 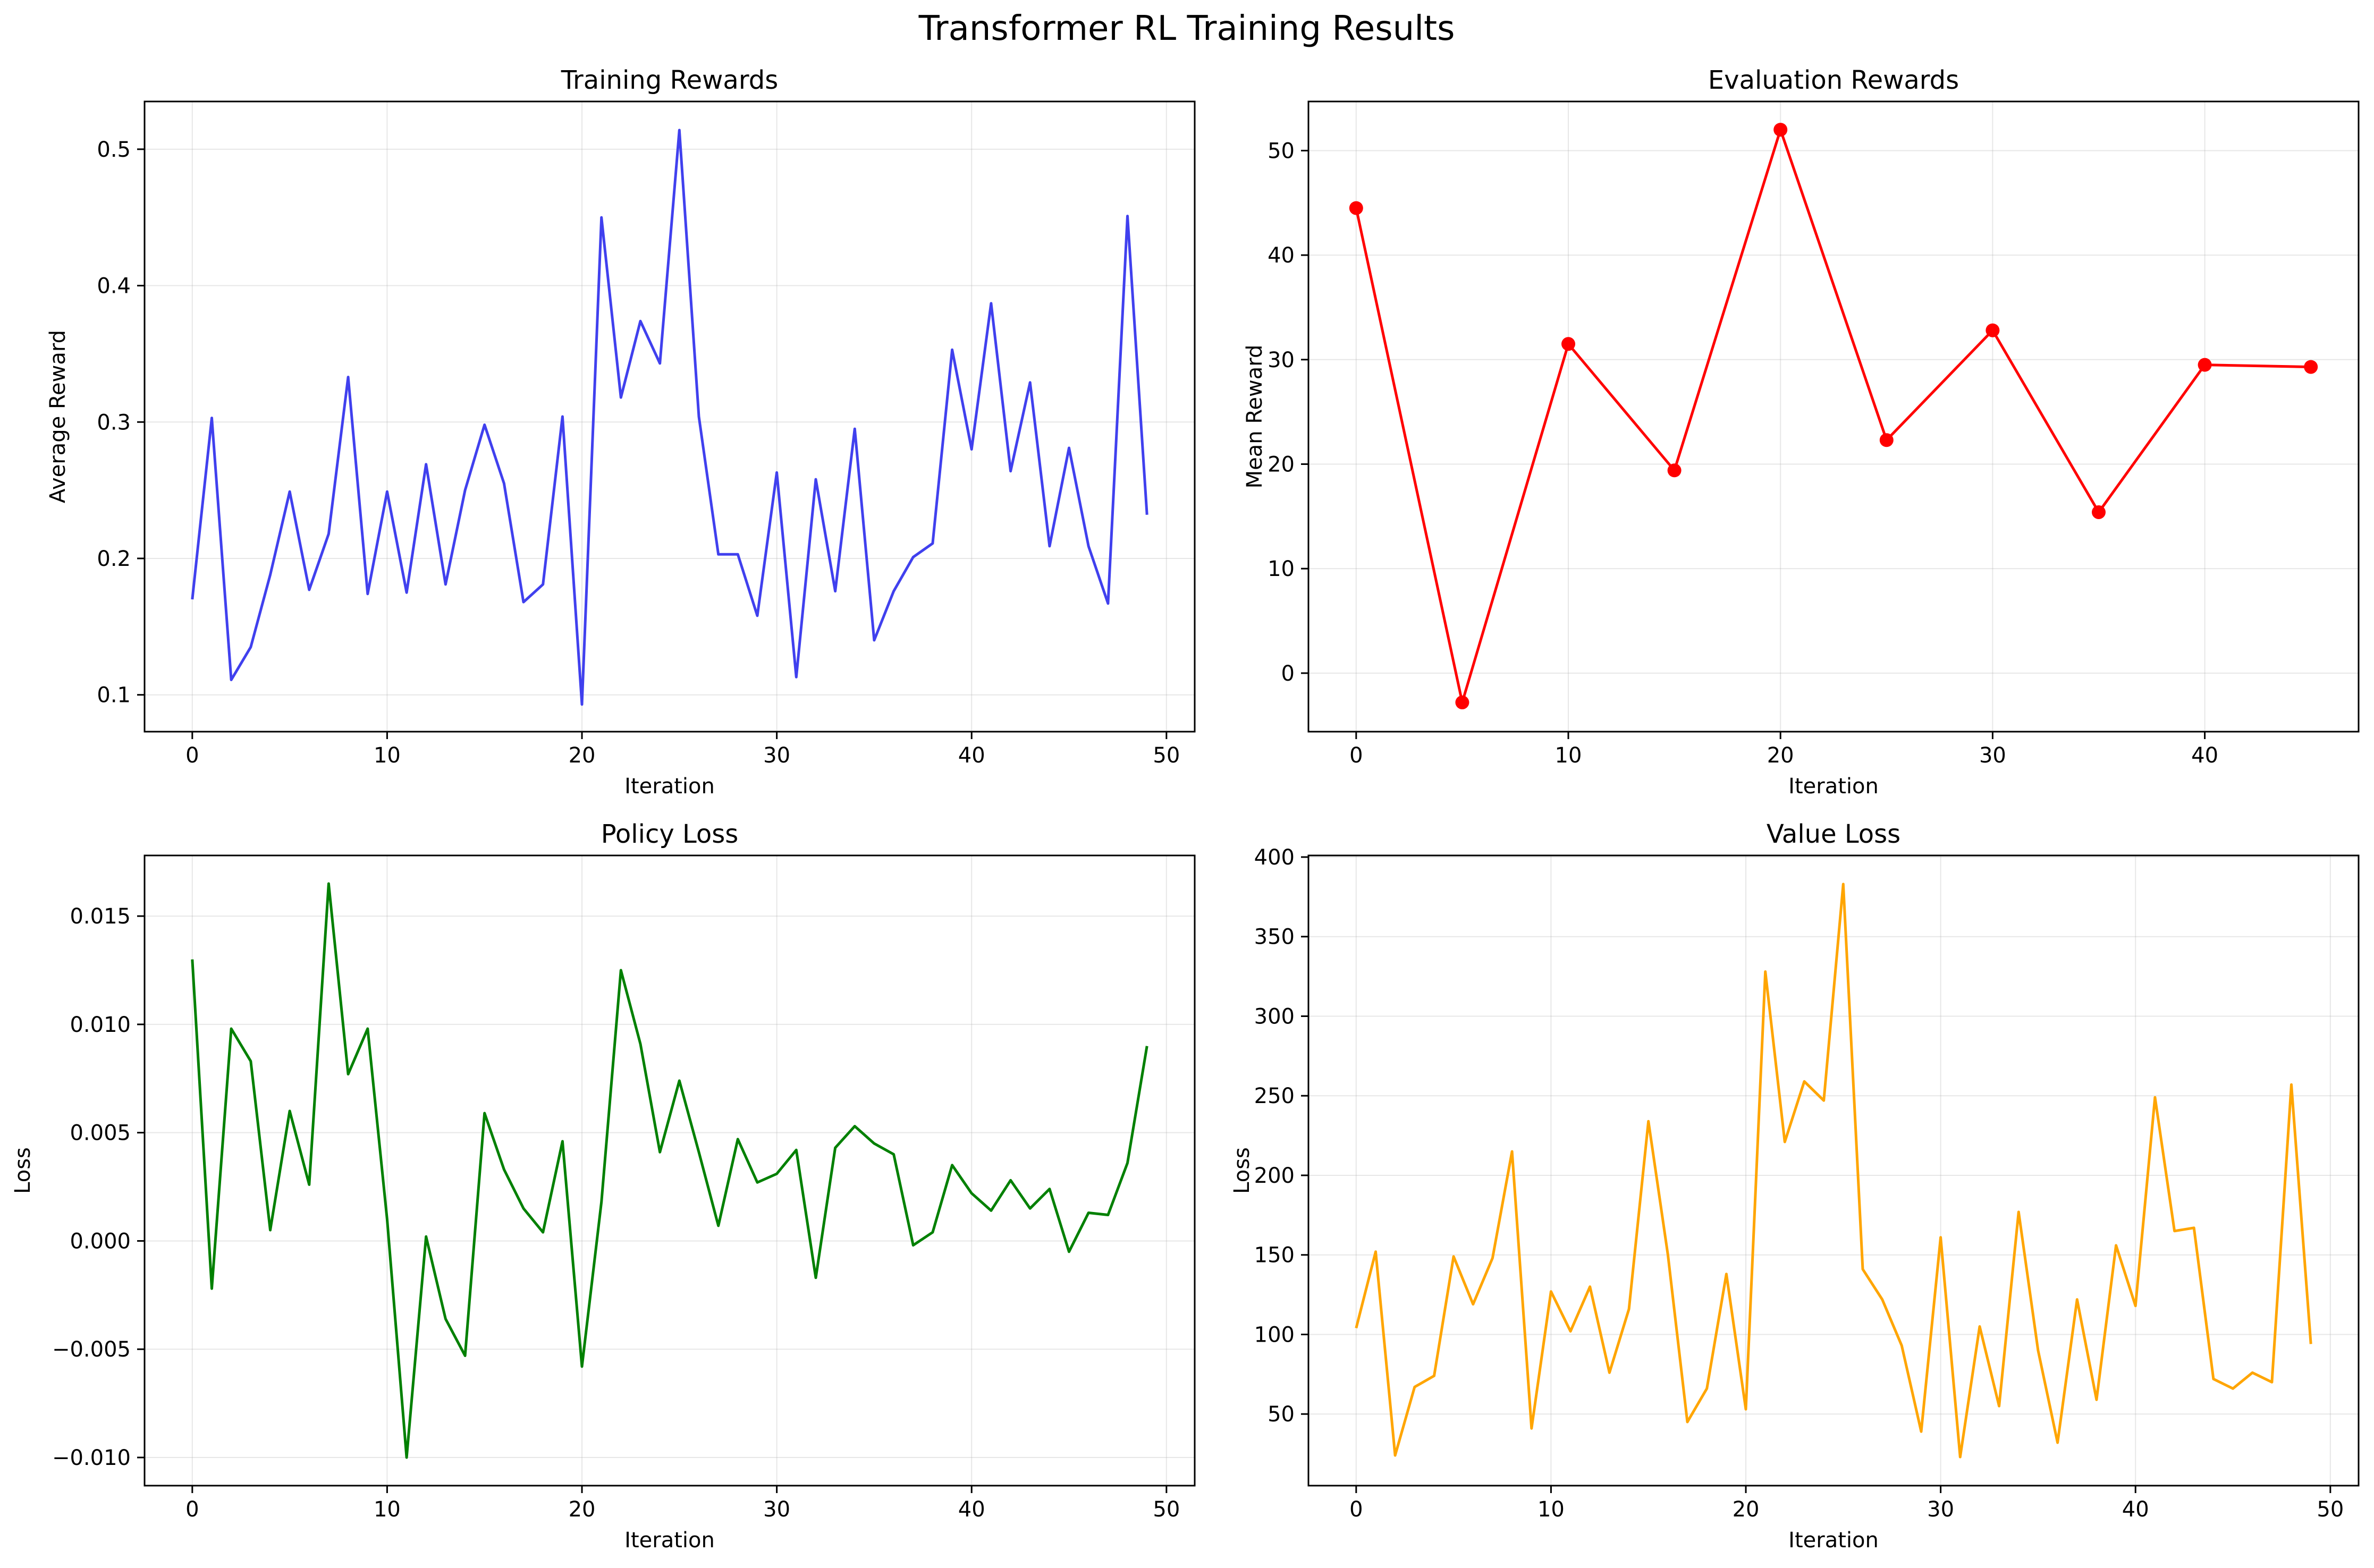 I want to click on y-axis-ticks: 0 10 20 30 40 50, so click(x=1288, y=412).